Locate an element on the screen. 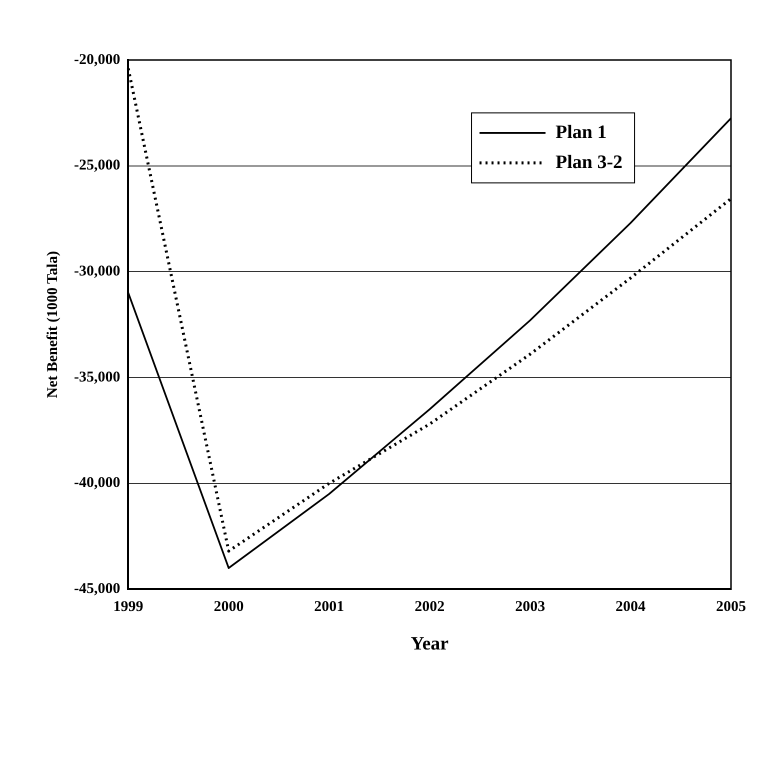 This screenshot has width=781, height=760. y-tick-label: -35,000 is located at coordinates (97, 377).